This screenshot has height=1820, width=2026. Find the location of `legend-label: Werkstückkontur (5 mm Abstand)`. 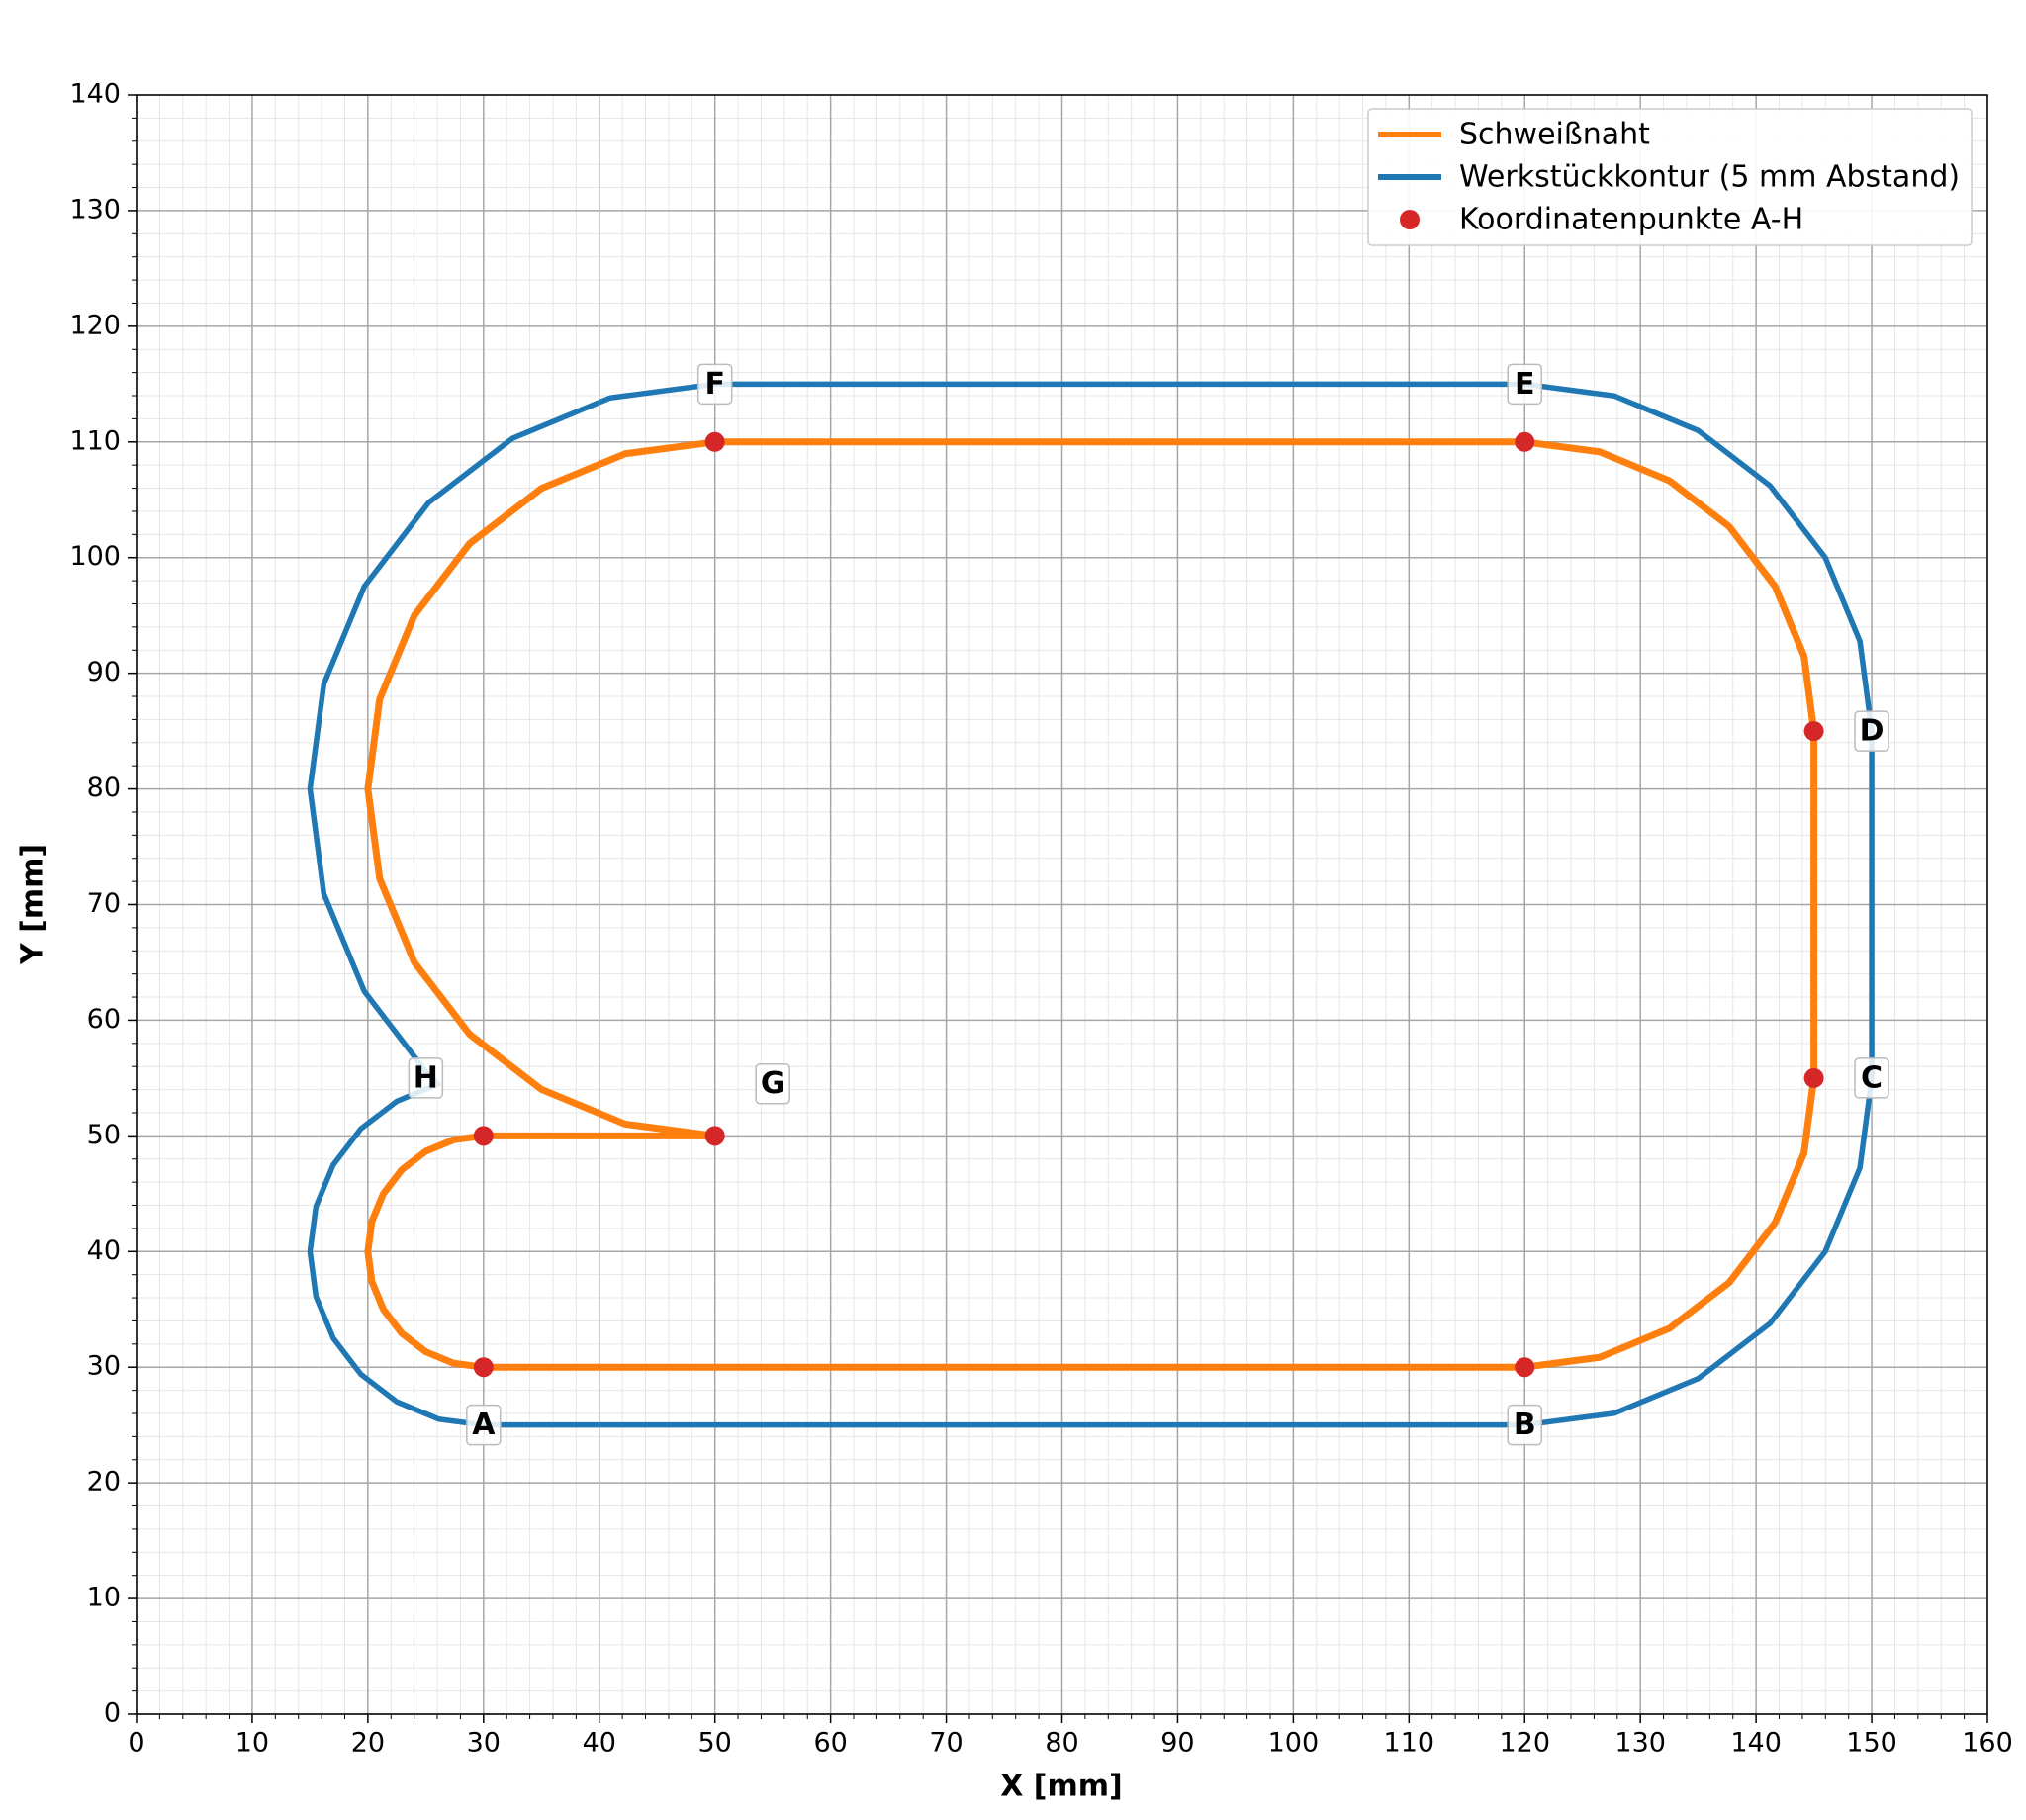

legend-label: Werkstückkontur (5 mm Abstand) is located at coordinates (1709, 177).